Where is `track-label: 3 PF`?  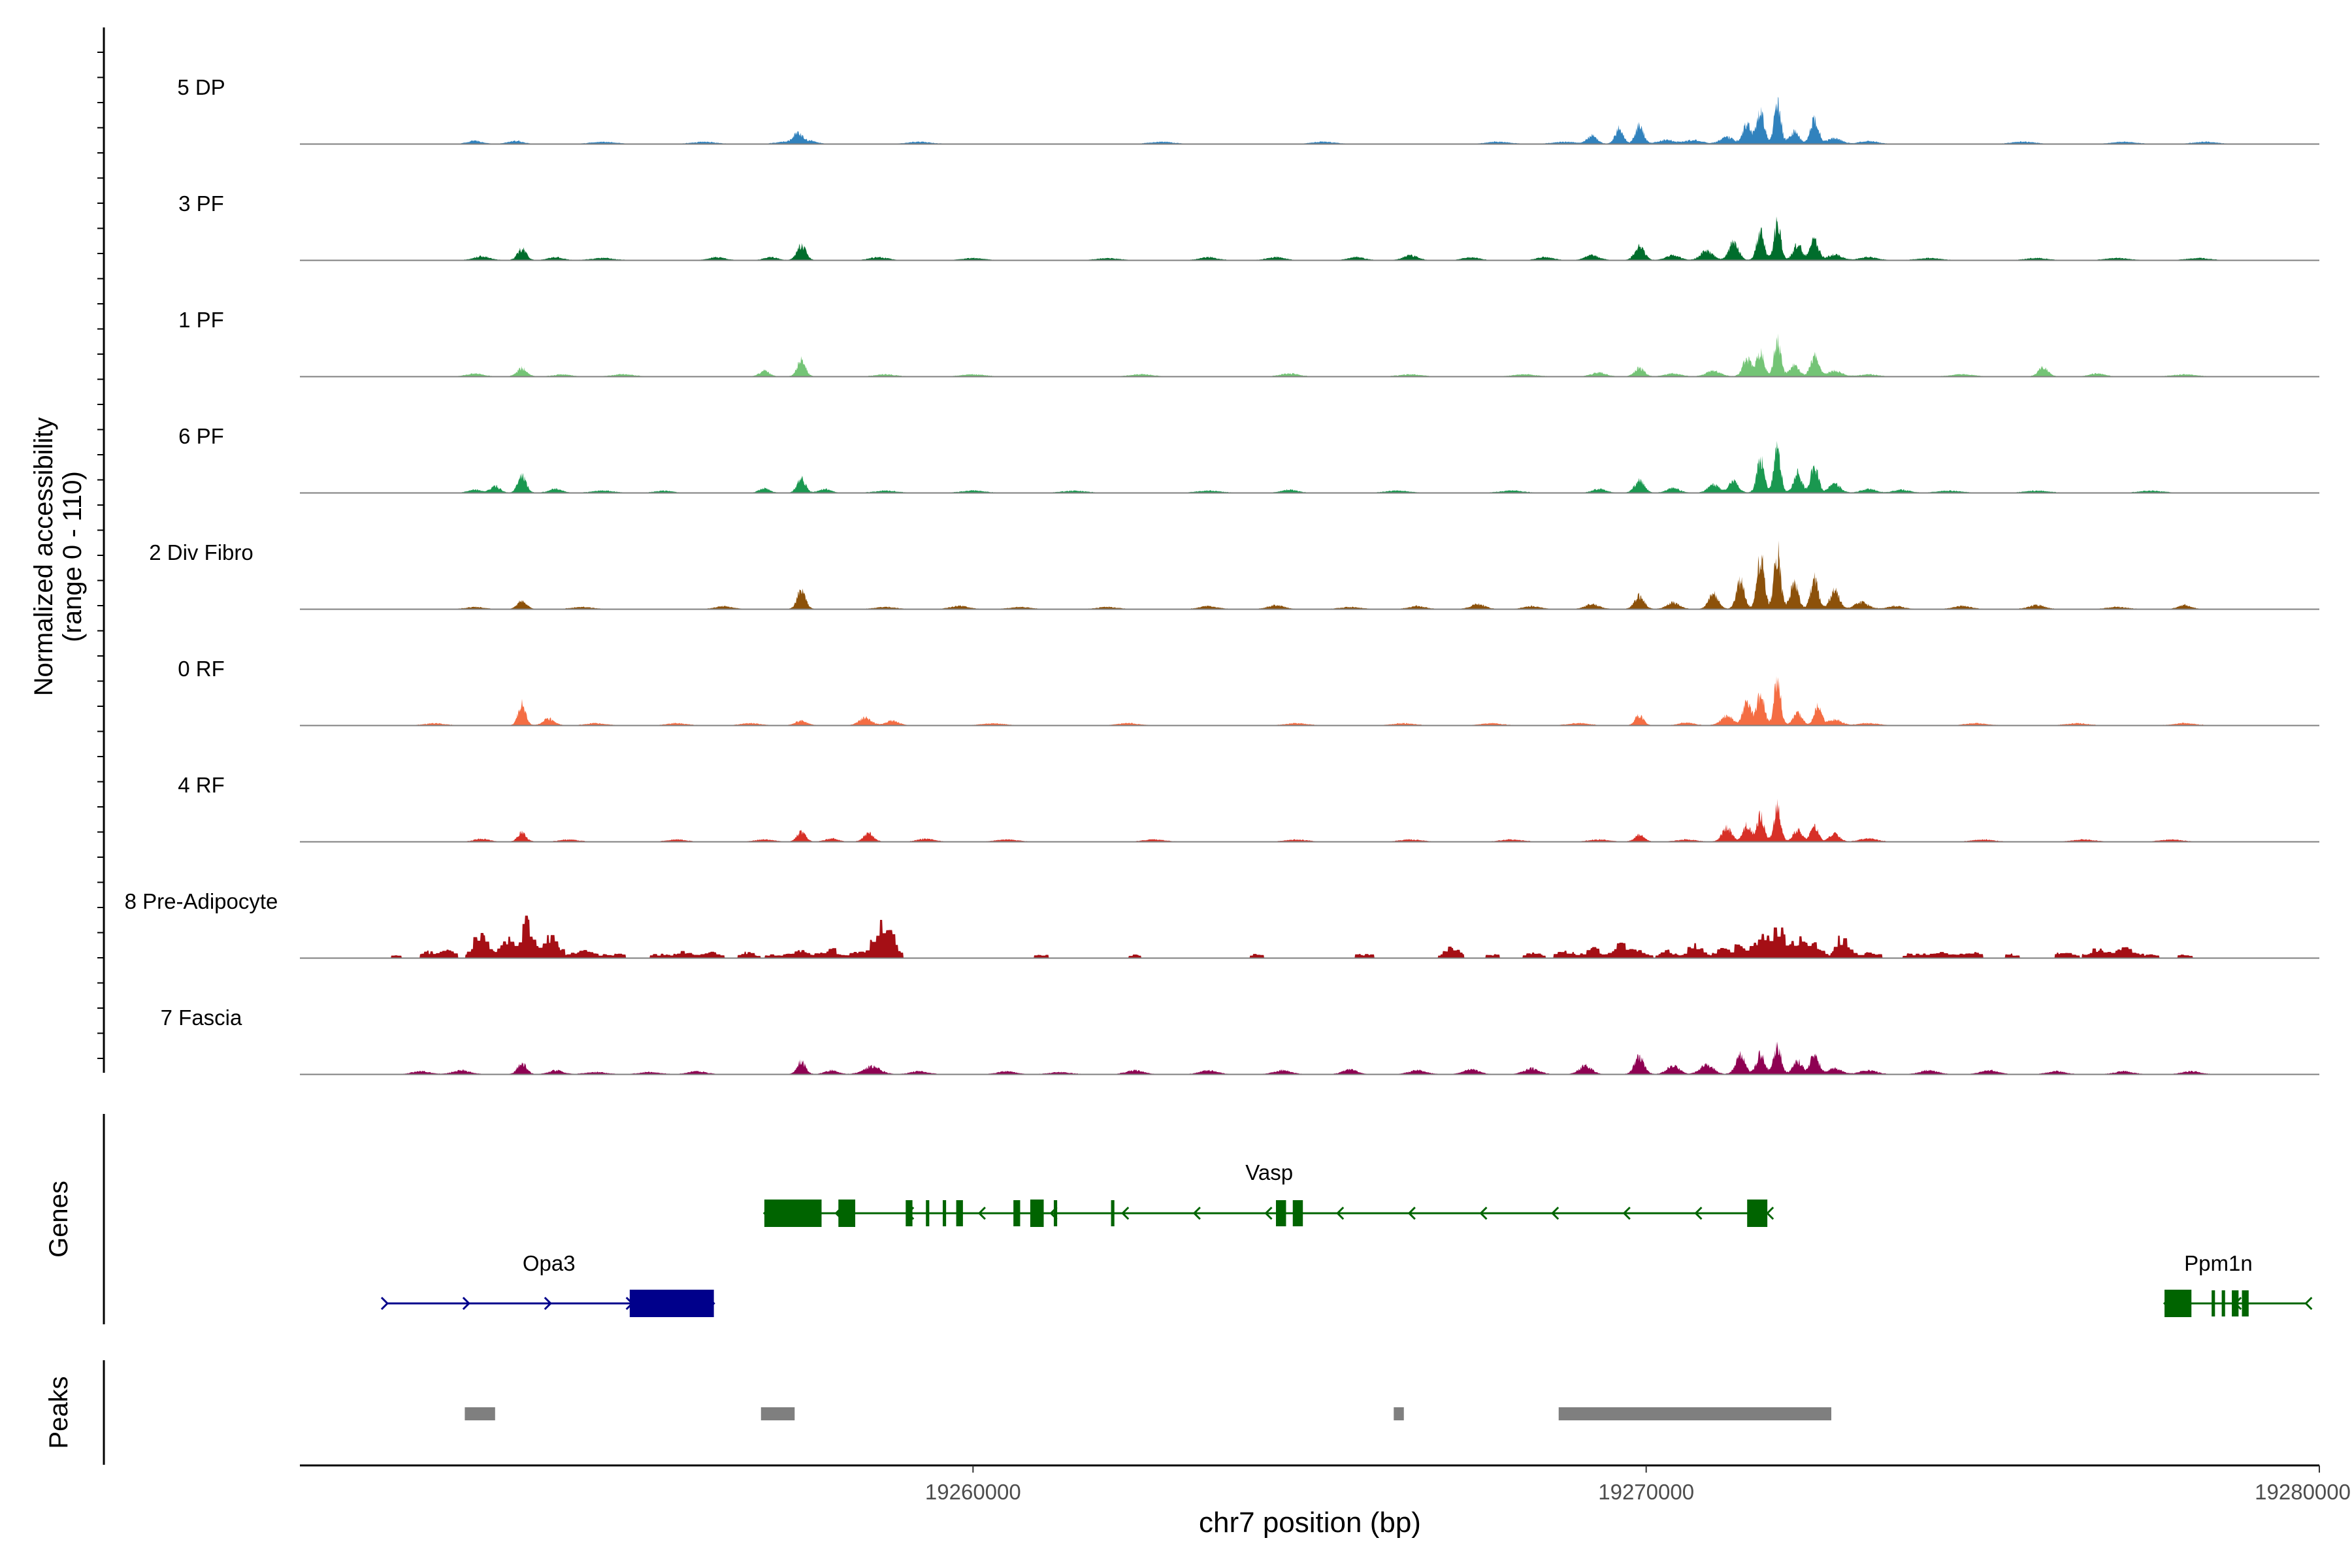
track-label: 3 PF is located at coordinates (201, 203).